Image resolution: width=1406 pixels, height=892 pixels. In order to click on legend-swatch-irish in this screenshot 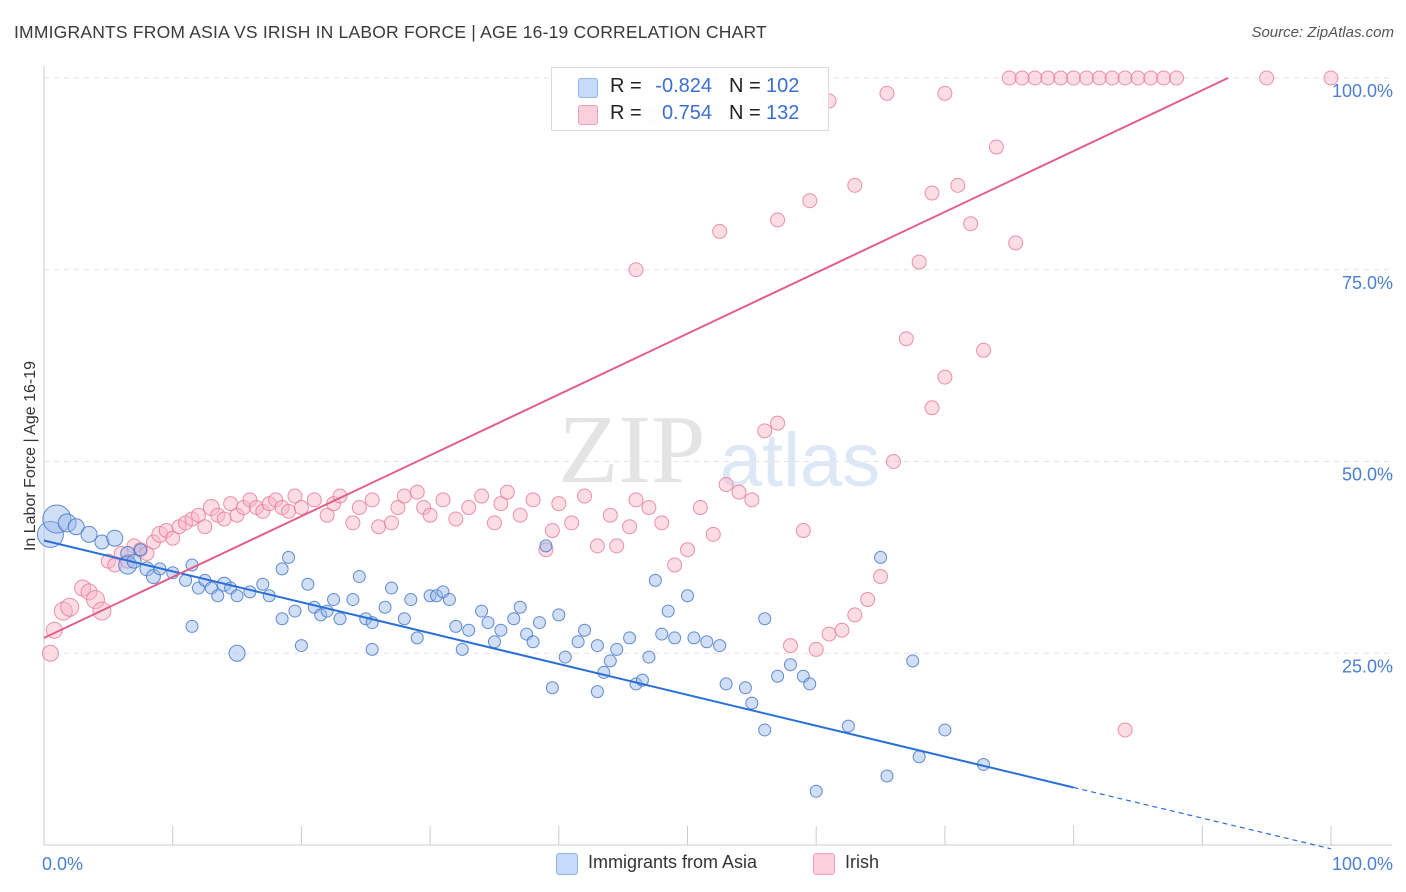, I will do `click(588, 115)`.